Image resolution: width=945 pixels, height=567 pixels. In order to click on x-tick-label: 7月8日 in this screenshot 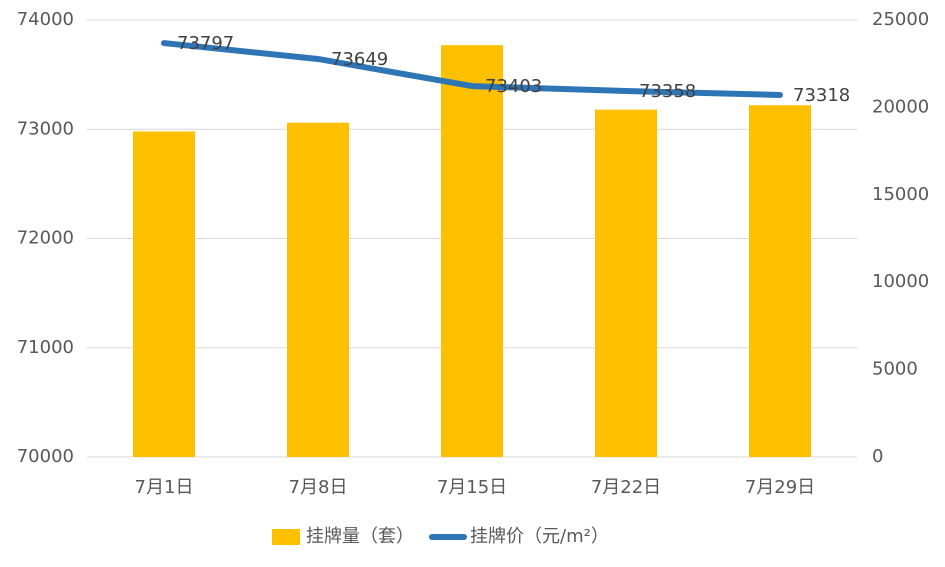, I will do `click(318, 487)`.